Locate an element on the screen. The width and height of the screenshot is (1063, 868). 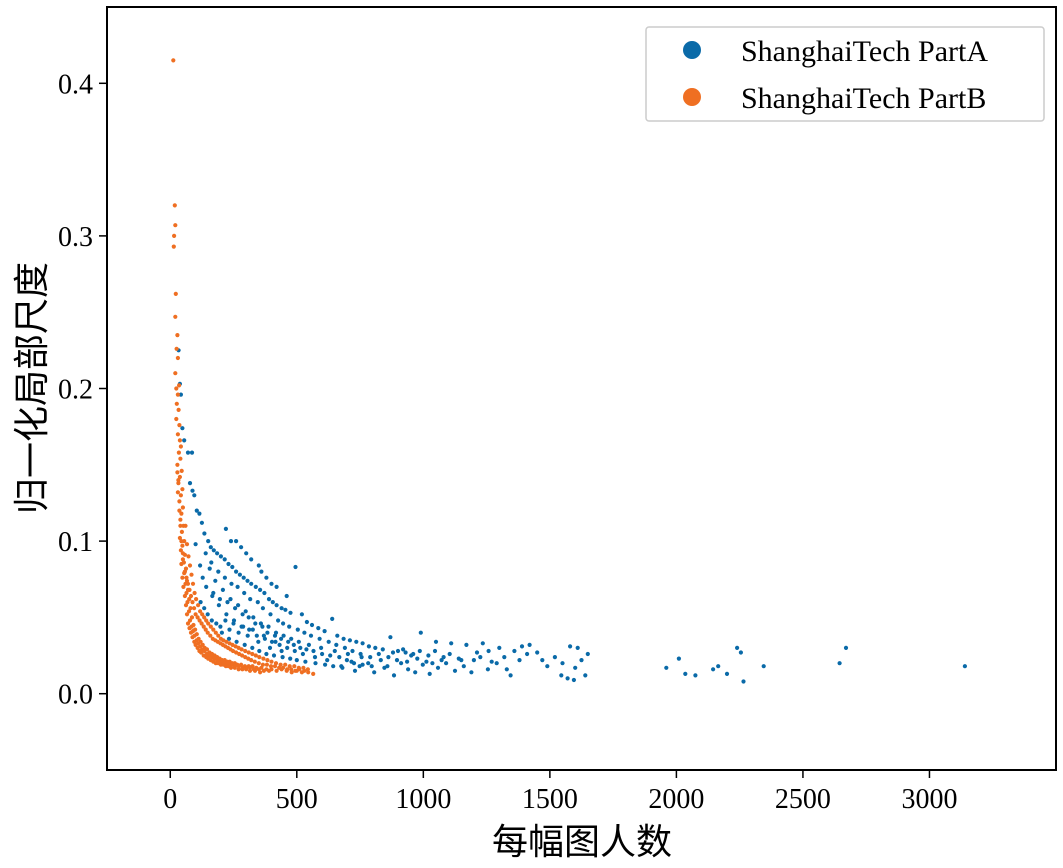
x-tick-label: 1500 is located at coordinates (550, 799).